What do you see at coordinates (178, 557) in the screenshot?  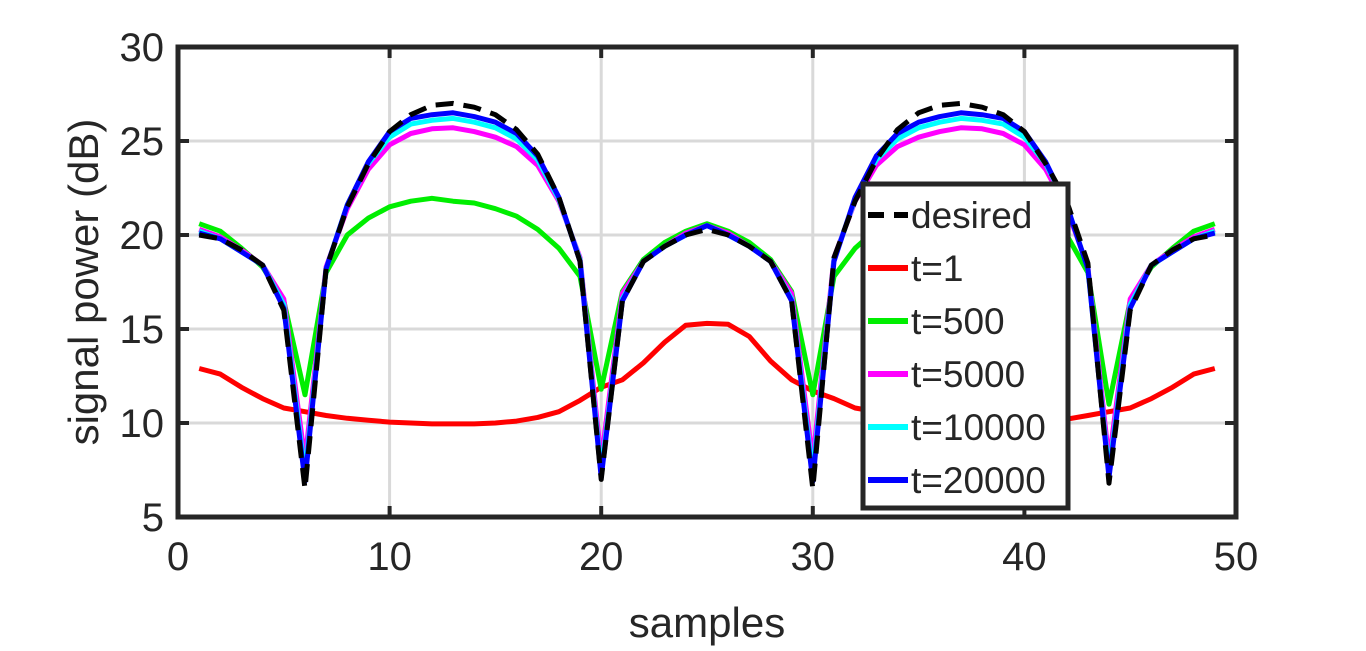 I see `x-tick-label: 0` at bounding box center [178, 557].